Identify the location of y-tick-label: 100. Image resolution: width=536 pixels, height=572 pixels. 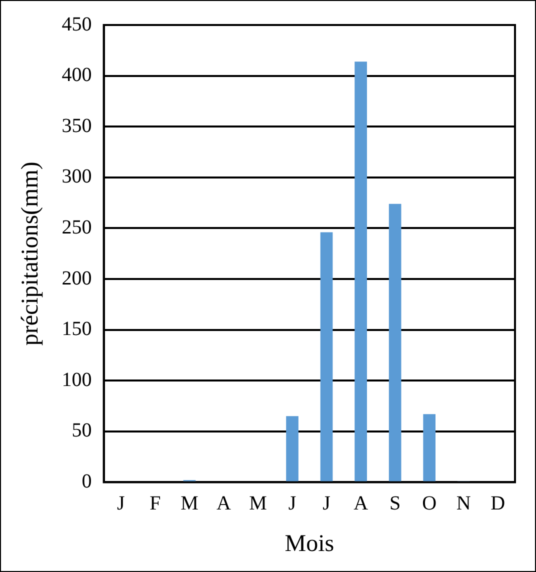
(77, 379).